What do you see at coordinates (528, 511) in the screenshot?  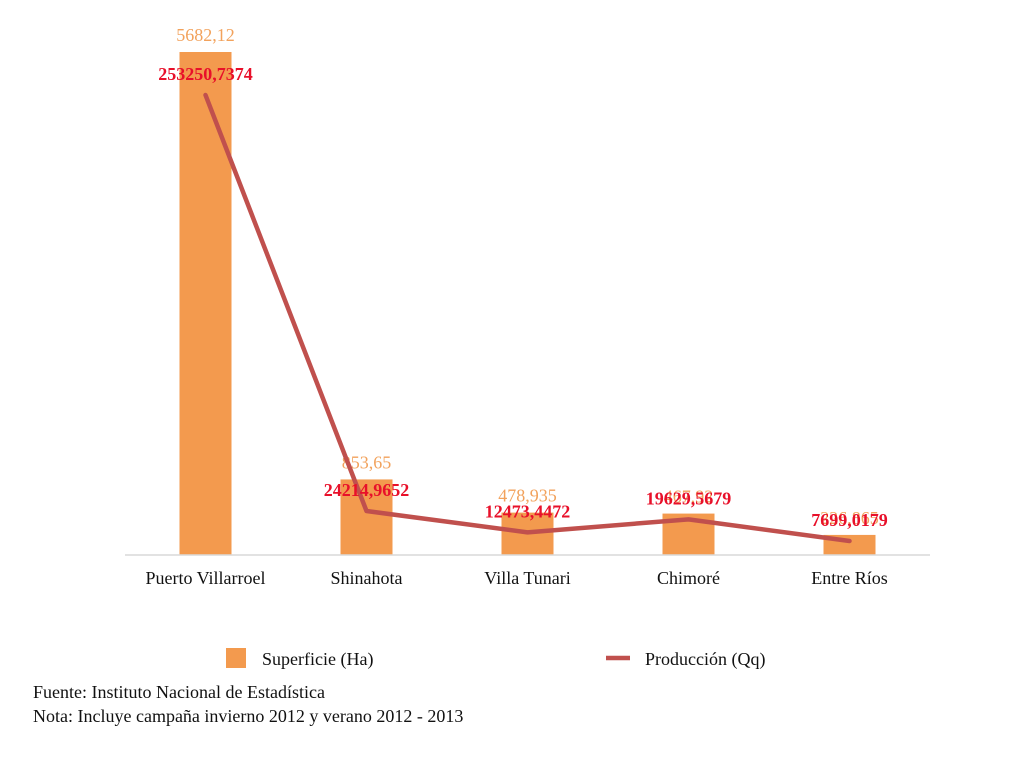 I see `line-value-label: 12473,4472` at bounding box center [528, 511].